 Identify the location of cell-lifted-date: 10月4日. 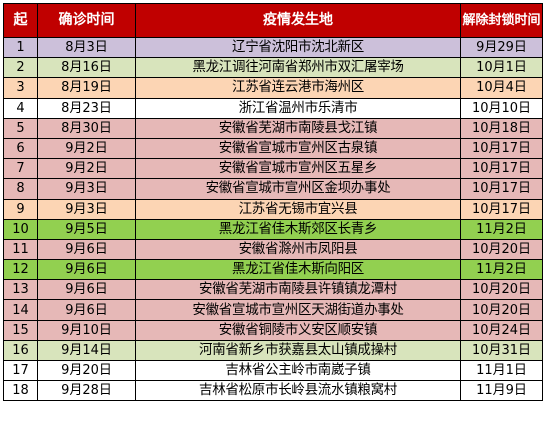
(501, 88).